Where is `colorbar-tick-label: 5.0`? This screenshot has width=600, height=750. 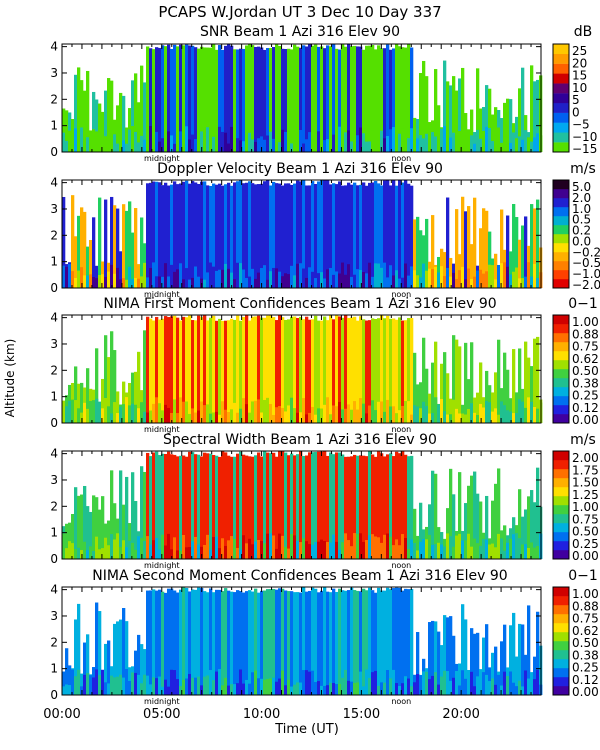 colorbar-tick-label: 5.0 is located at coordinates (581, 187).